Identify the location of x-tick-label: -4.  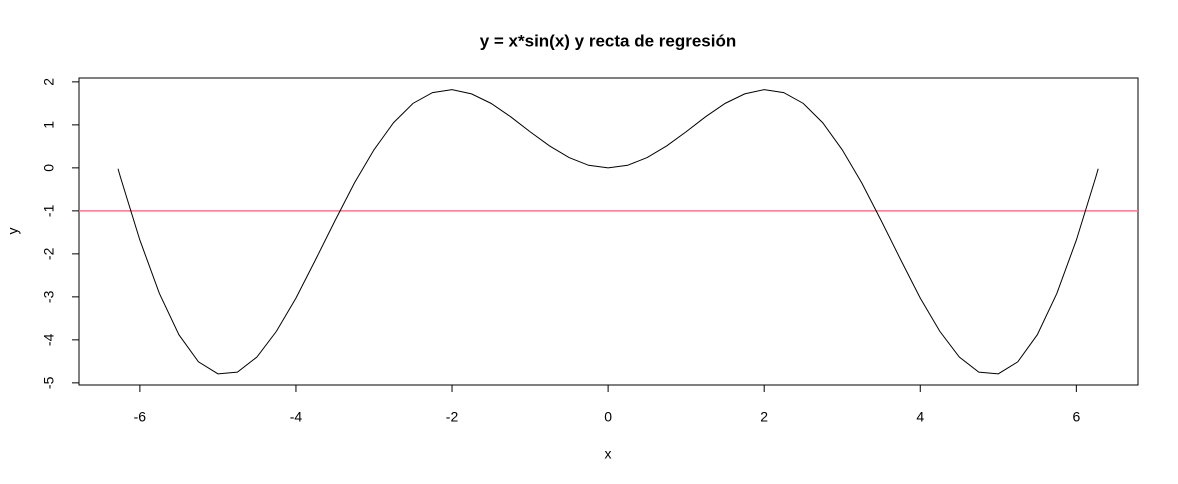
(296, 417).